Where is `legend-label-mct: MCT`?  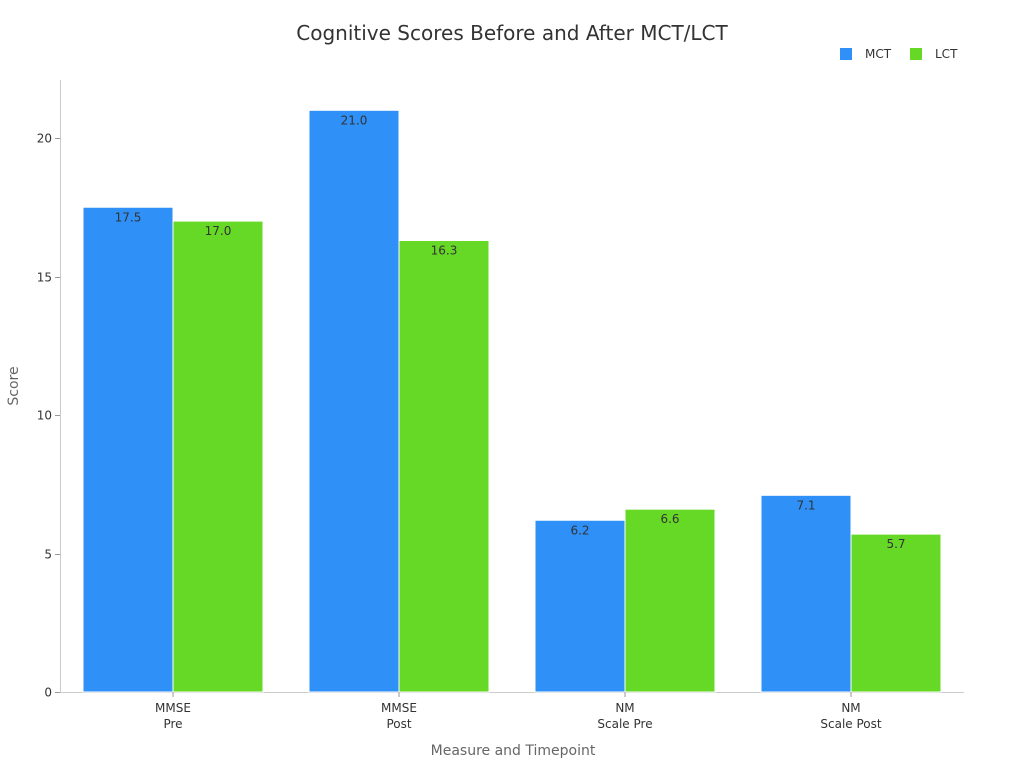 legend-label-mct: MCT is located at coordinates (878, 54).